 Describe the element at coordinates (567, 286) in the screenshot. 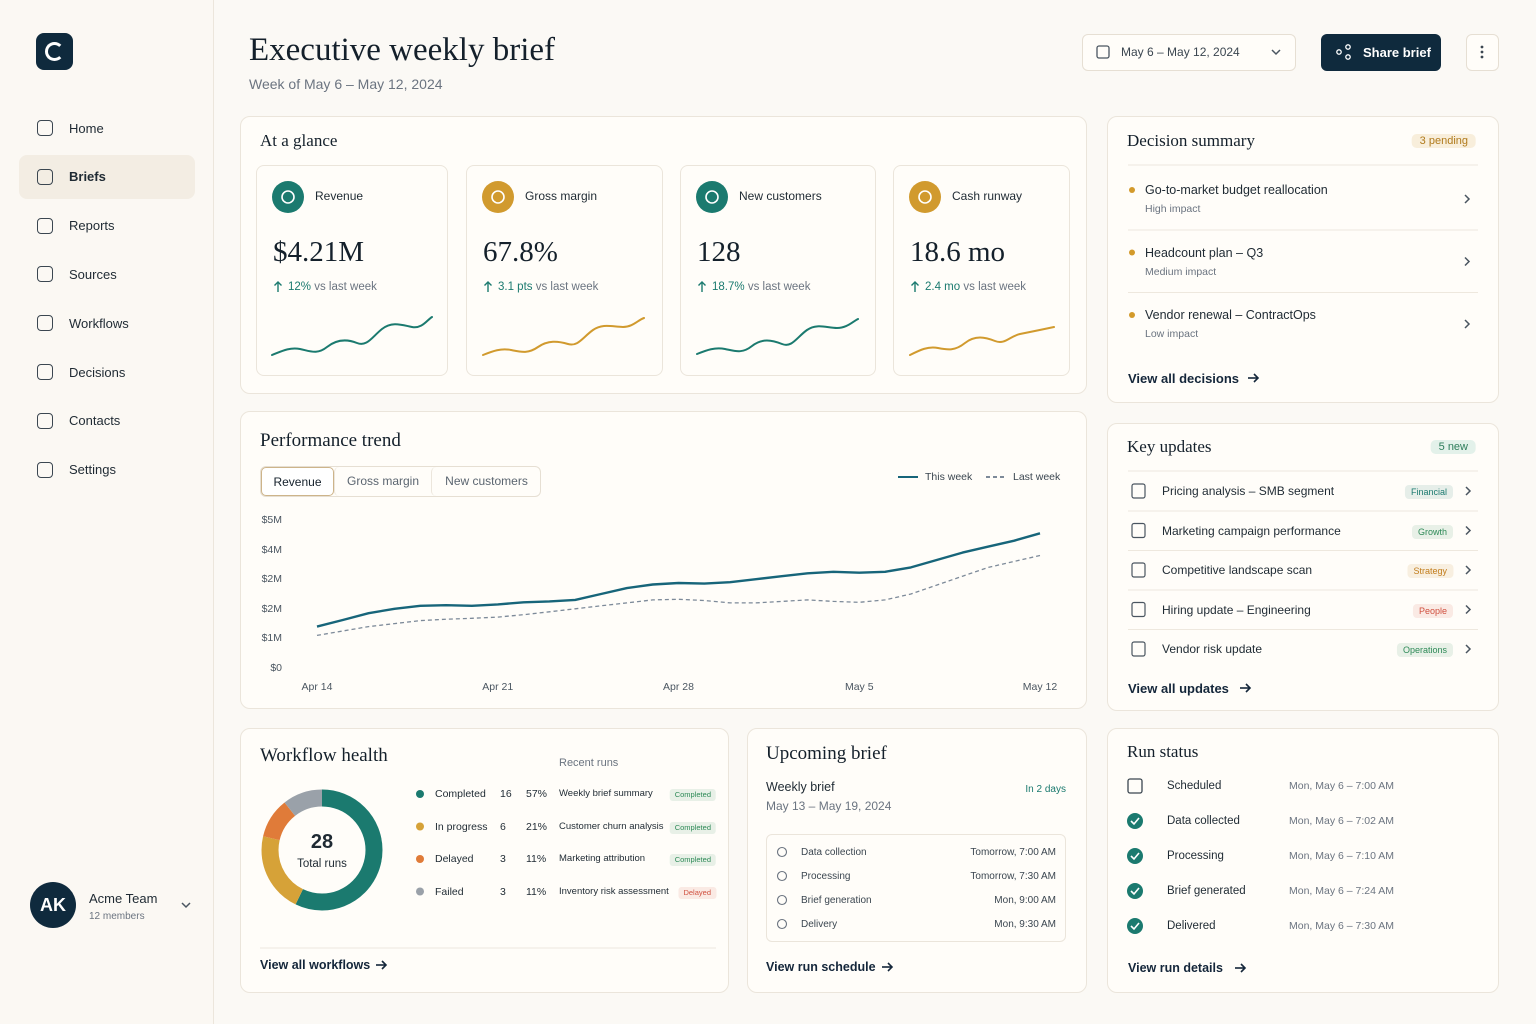

I see `kpi-delta-text: vs last week` at that location.